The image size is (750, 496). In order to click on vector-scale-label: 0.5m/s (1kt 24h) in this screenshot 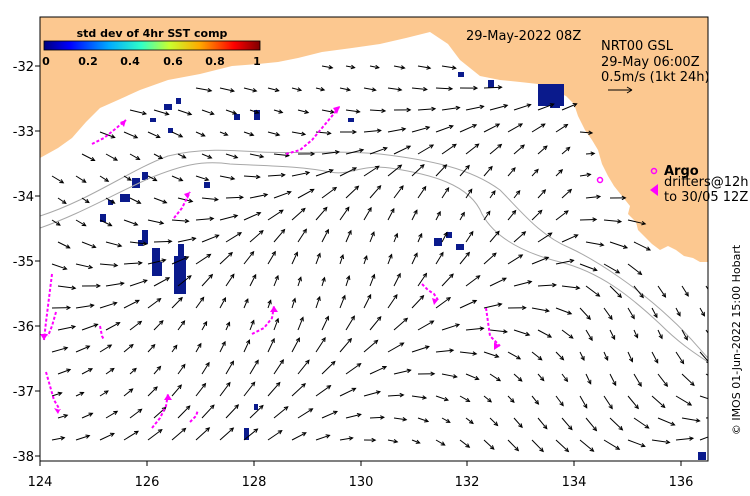, I will do `click(655, 77)`.